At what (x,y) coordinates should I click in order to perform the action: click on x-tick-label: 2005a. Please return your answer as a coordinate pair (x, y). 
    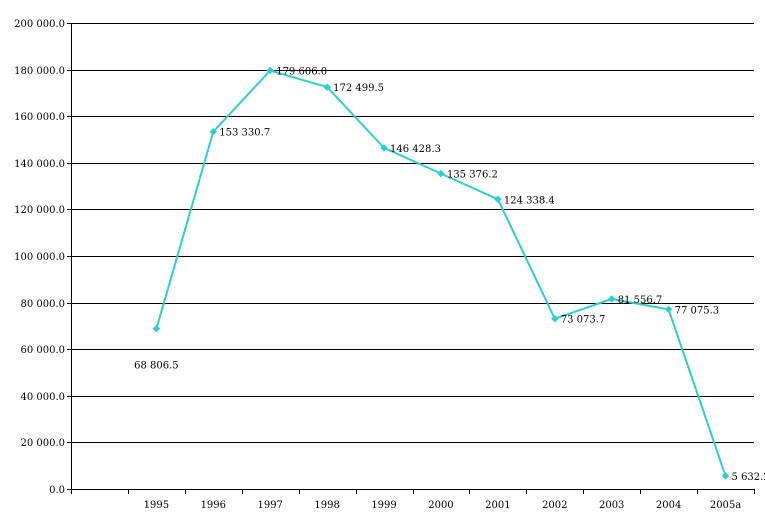
    Looking at the image, I should click on (725, 505).